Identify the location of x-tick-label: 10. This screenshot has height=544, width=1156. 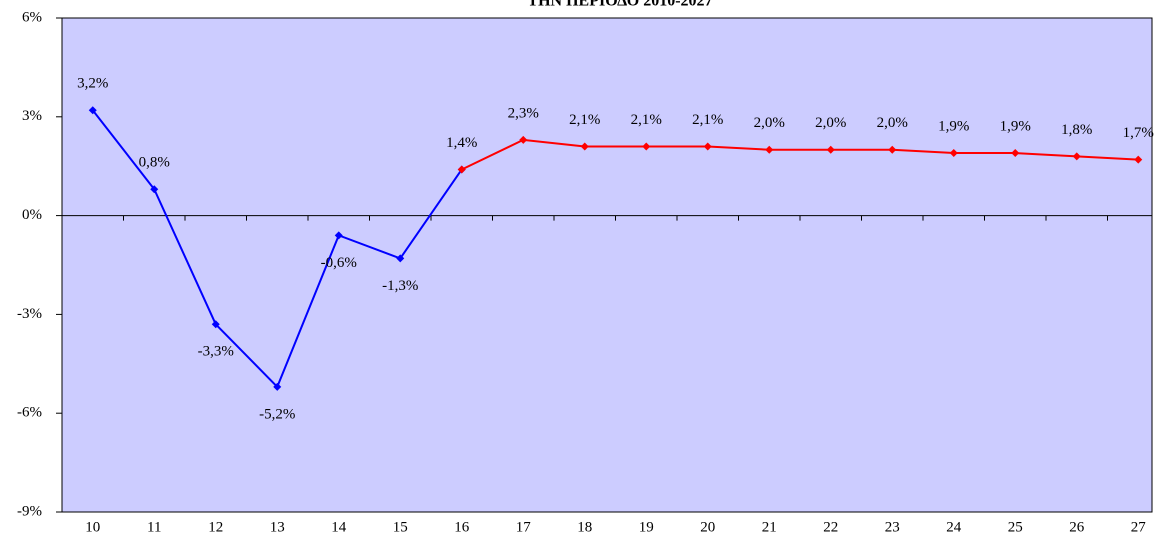
(92, 527).